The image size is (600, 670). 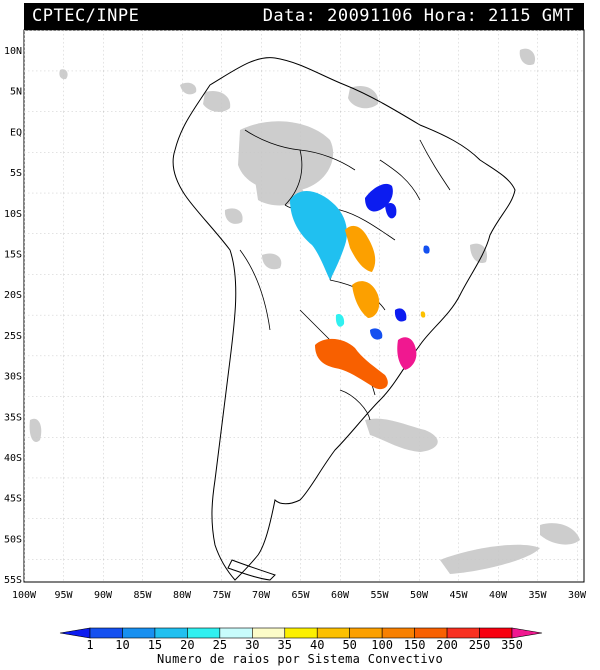 I want to click on system-magenta, so click(x=407, y=353).